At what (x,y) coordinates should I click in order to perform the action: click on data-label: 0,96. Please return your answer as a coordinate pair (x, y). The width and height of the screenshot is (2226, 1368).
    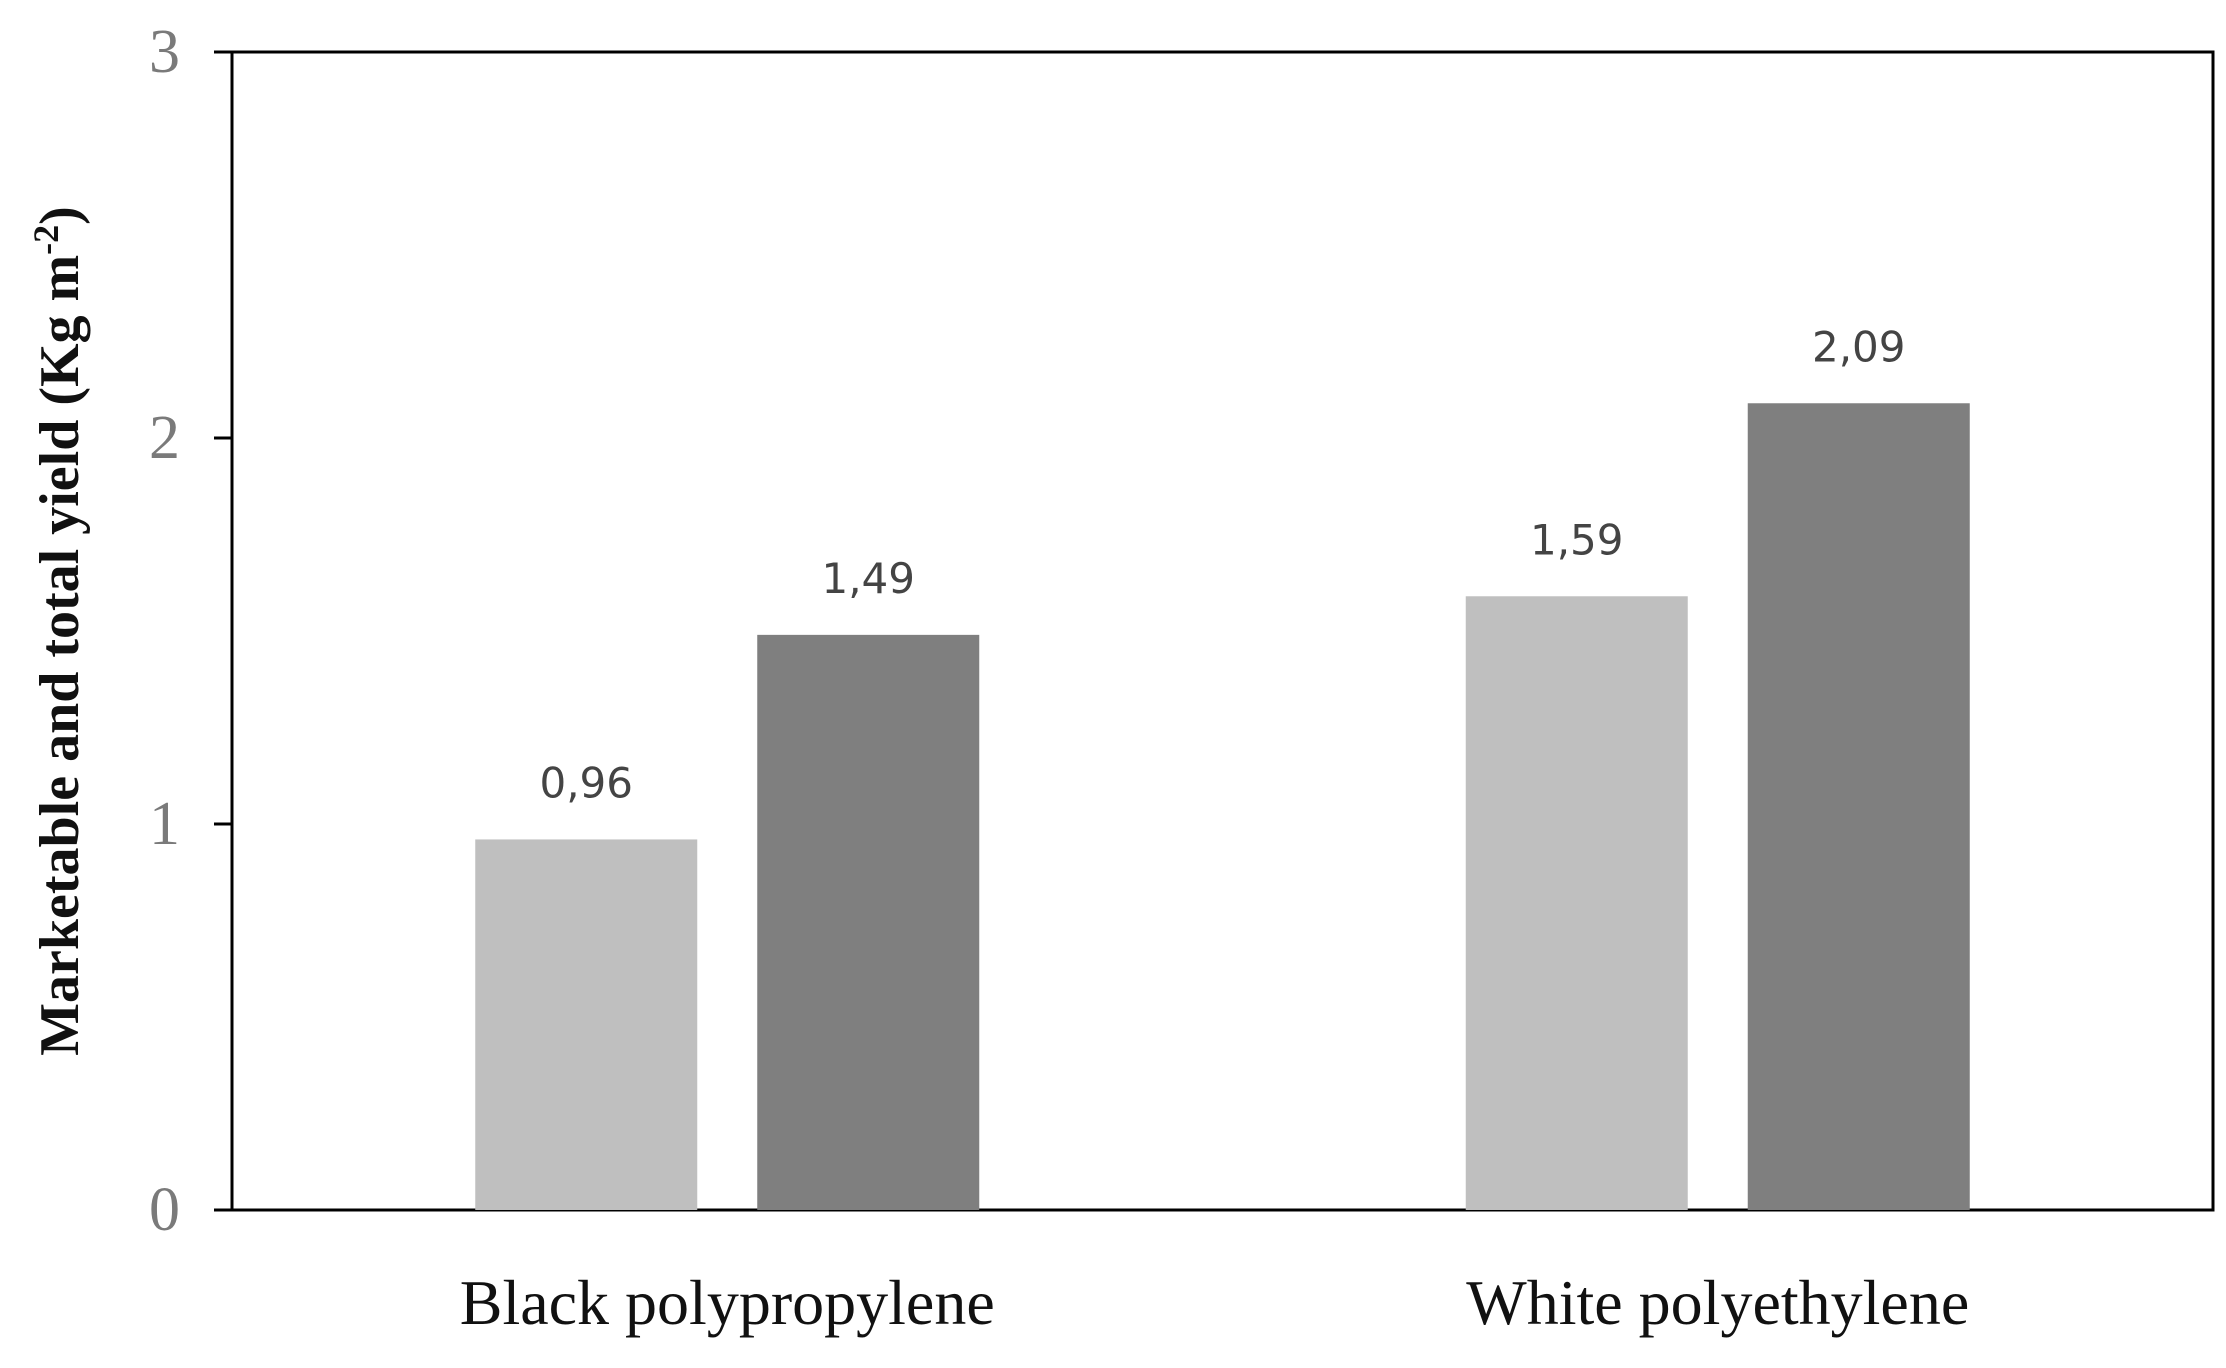
    Looking at the image, I should click on (586, 782).